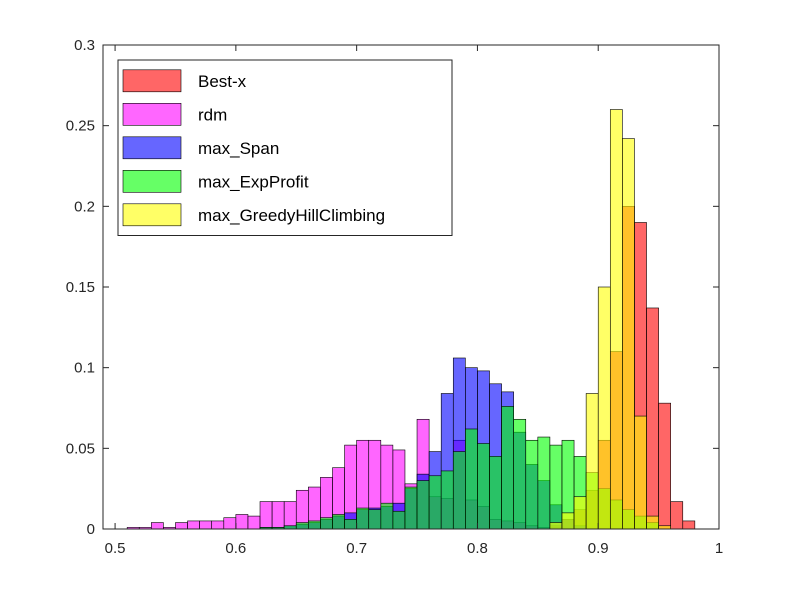 The image size is (793, 595). I want to click on legend-swatch-max-span, so click(152, 148).